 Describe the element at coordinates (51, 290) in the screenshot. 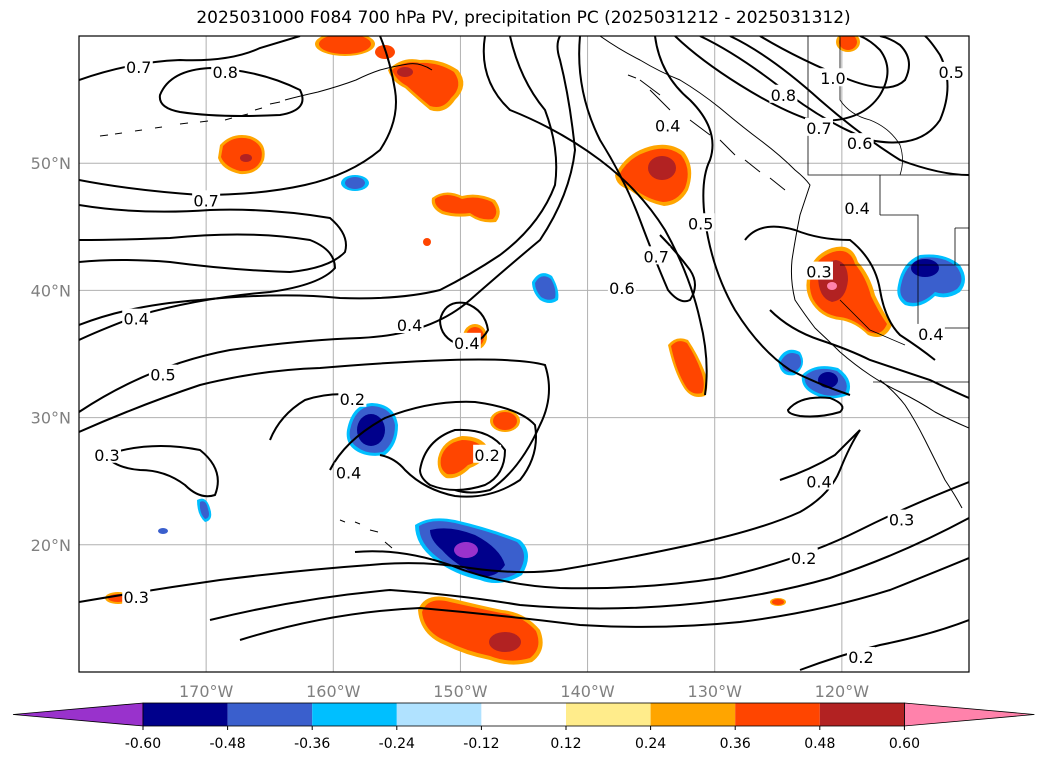

I see `lat-tick-label: 40°N` at that location.